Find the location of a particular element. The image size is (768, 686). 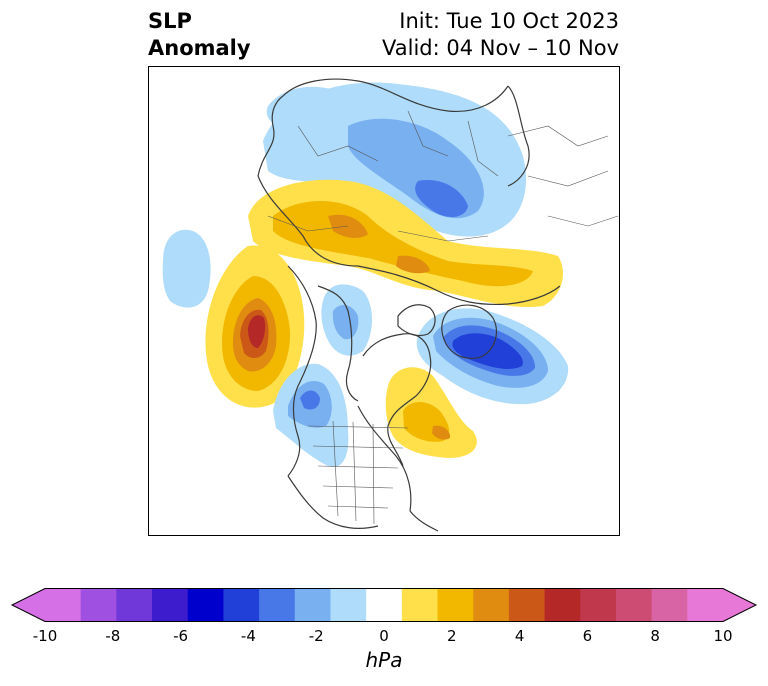

colorbar is located at coordinates (384, 605).